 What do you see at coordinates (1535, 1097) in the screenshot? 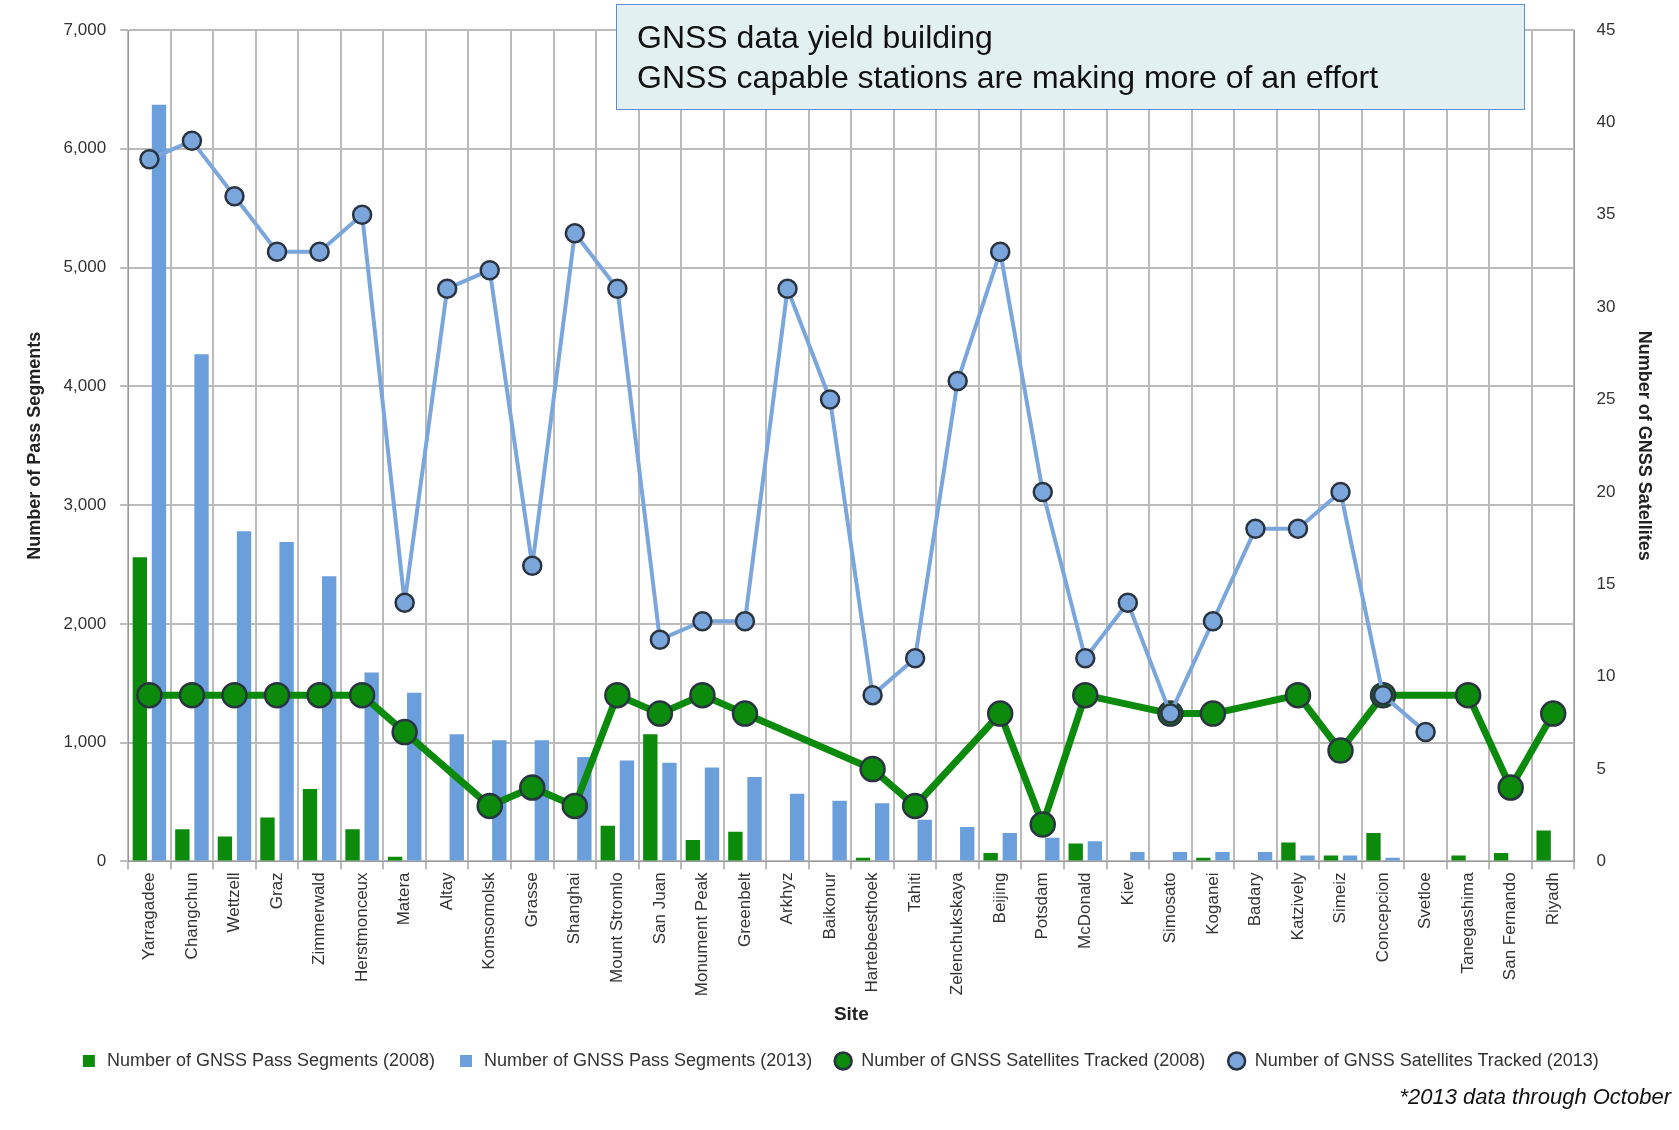
I see `text: *2013 data through October` at bounding box center [1535, 1097].